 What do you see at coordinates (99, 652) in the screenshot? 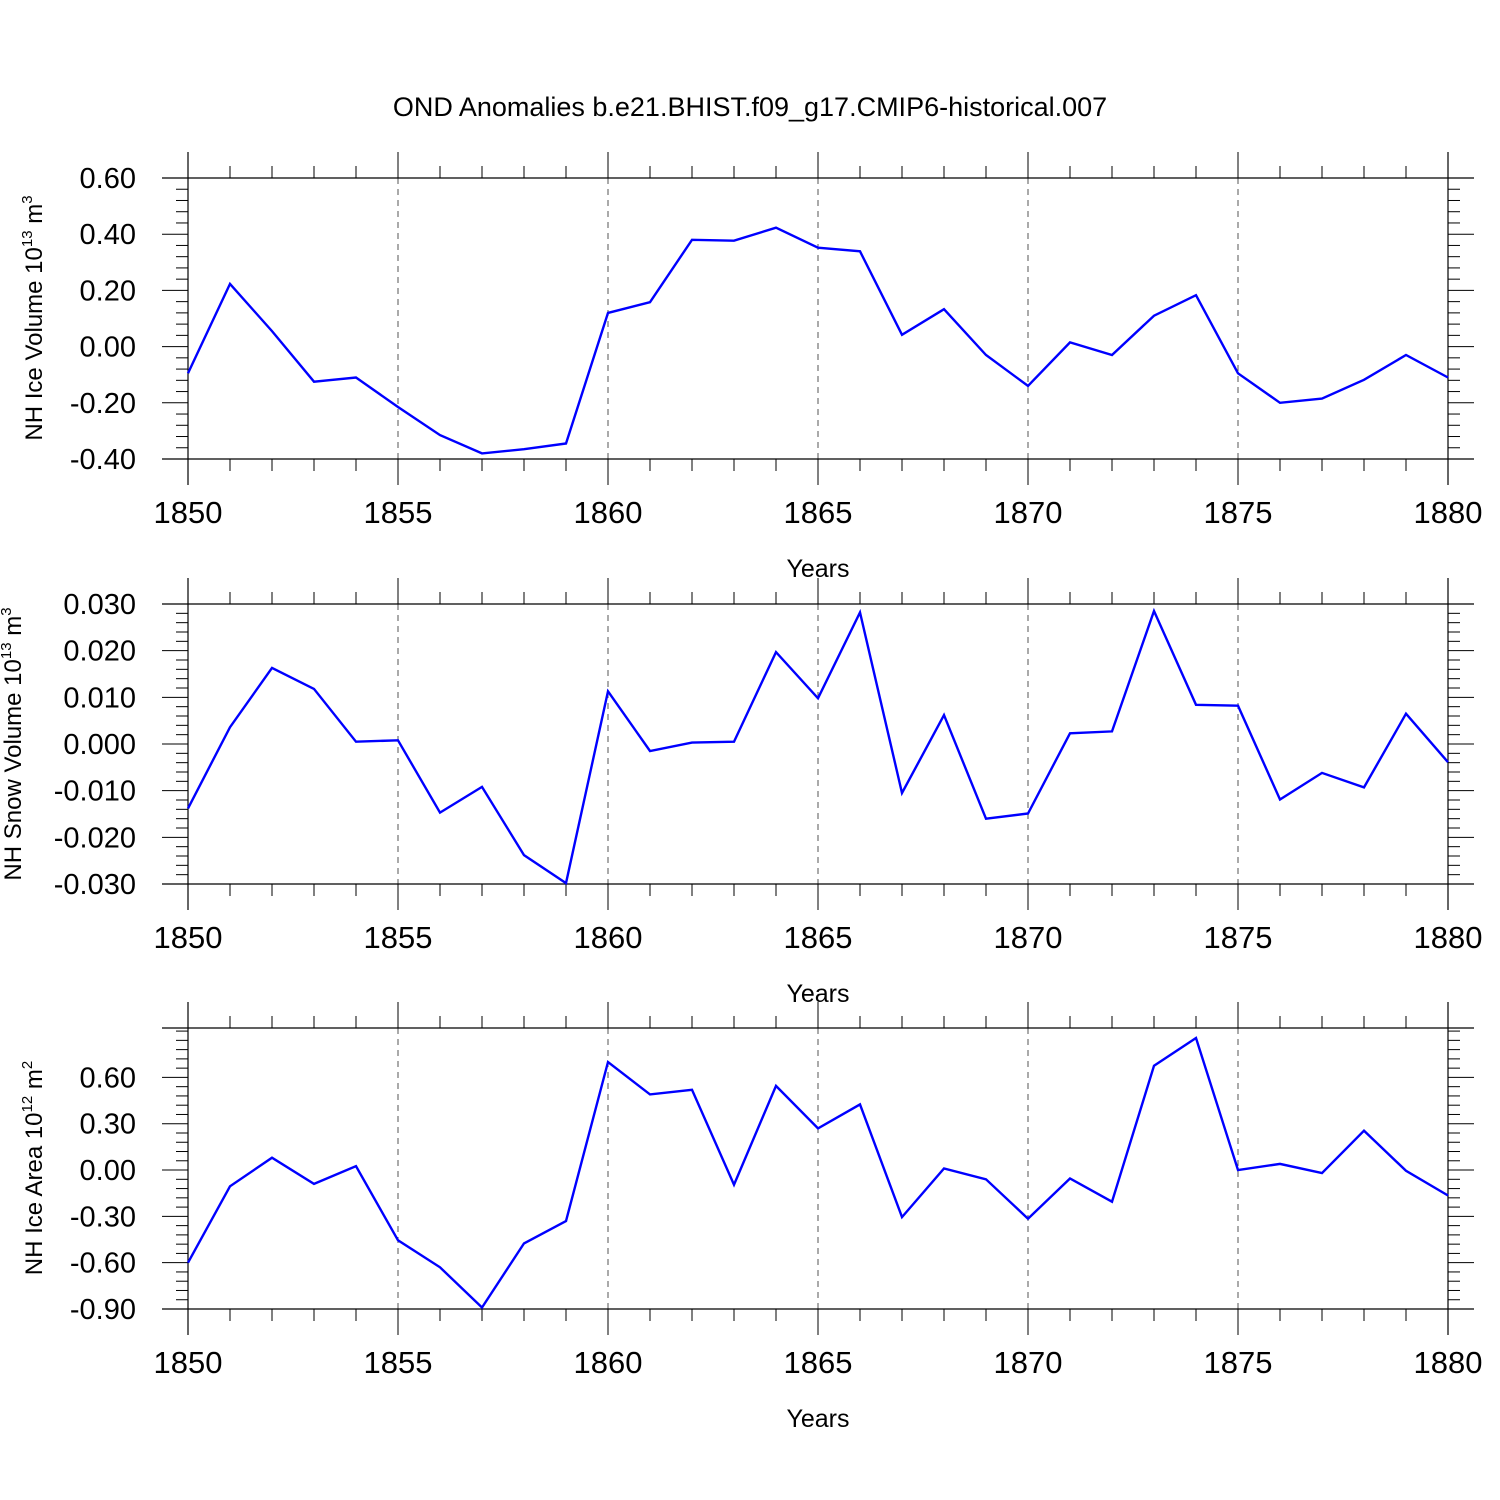
I see `y-tick-label: 0.020` at bounding box center [99, 652].